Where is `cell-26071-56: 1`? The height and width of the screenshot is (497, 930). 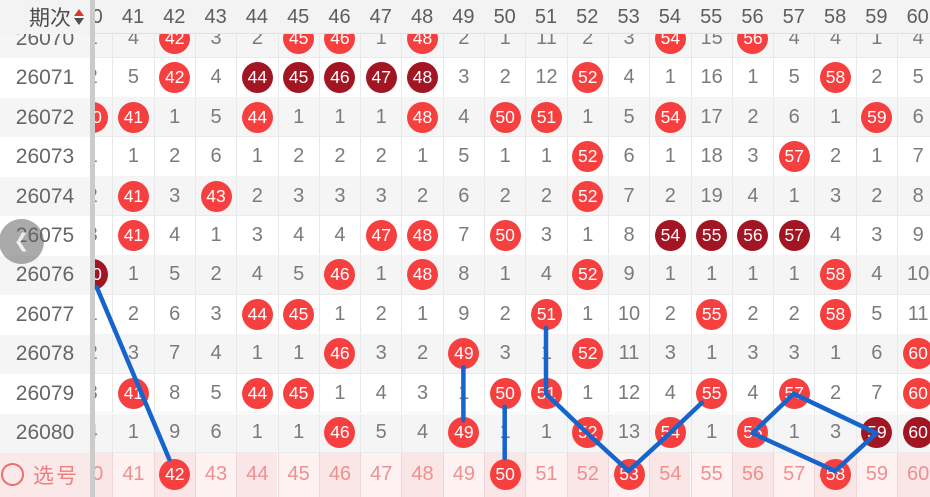 cell-26071-56: 1 is located at coordinates (752, 77).